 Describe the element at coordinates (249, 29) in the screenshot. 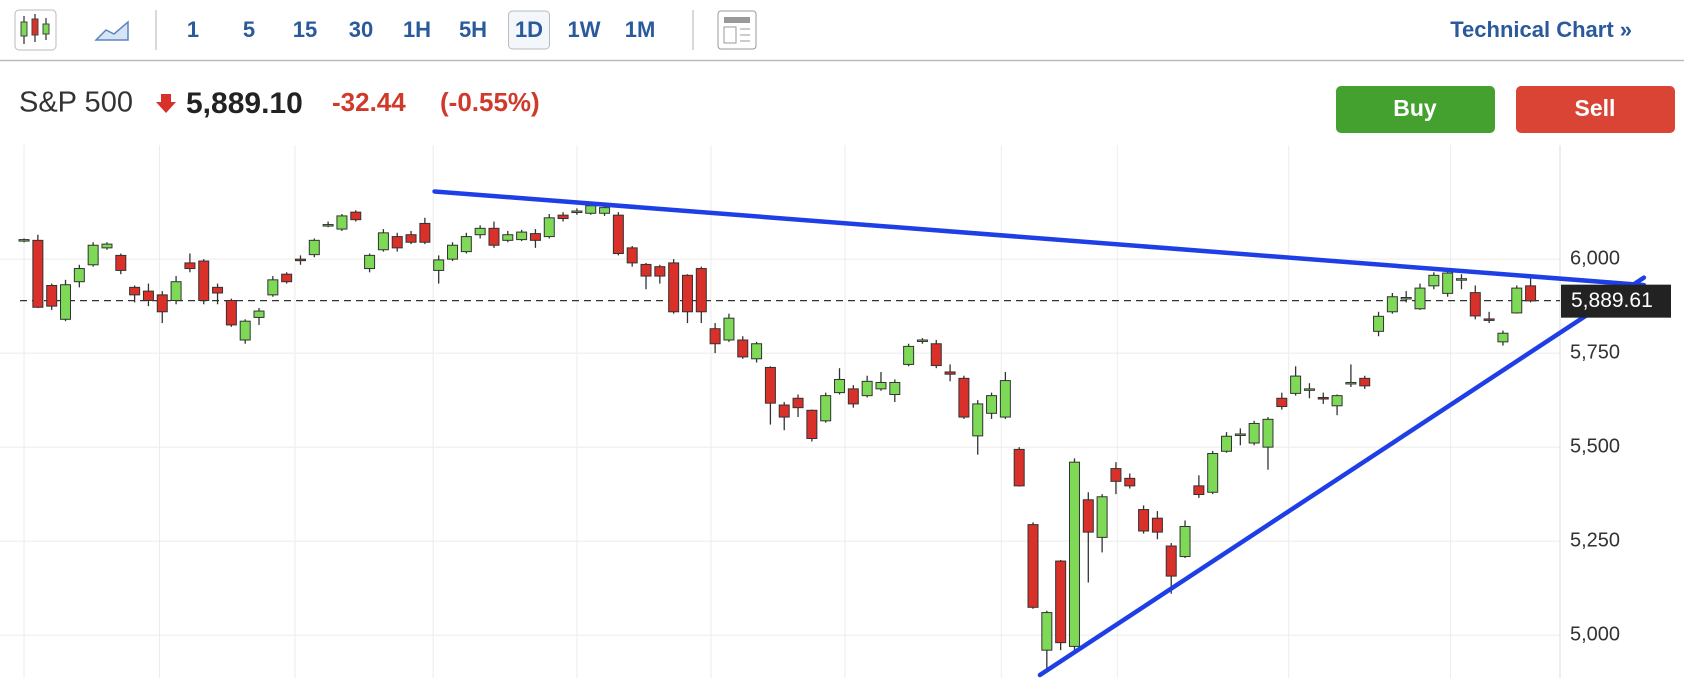

I see `interval-button: 5` at that location.